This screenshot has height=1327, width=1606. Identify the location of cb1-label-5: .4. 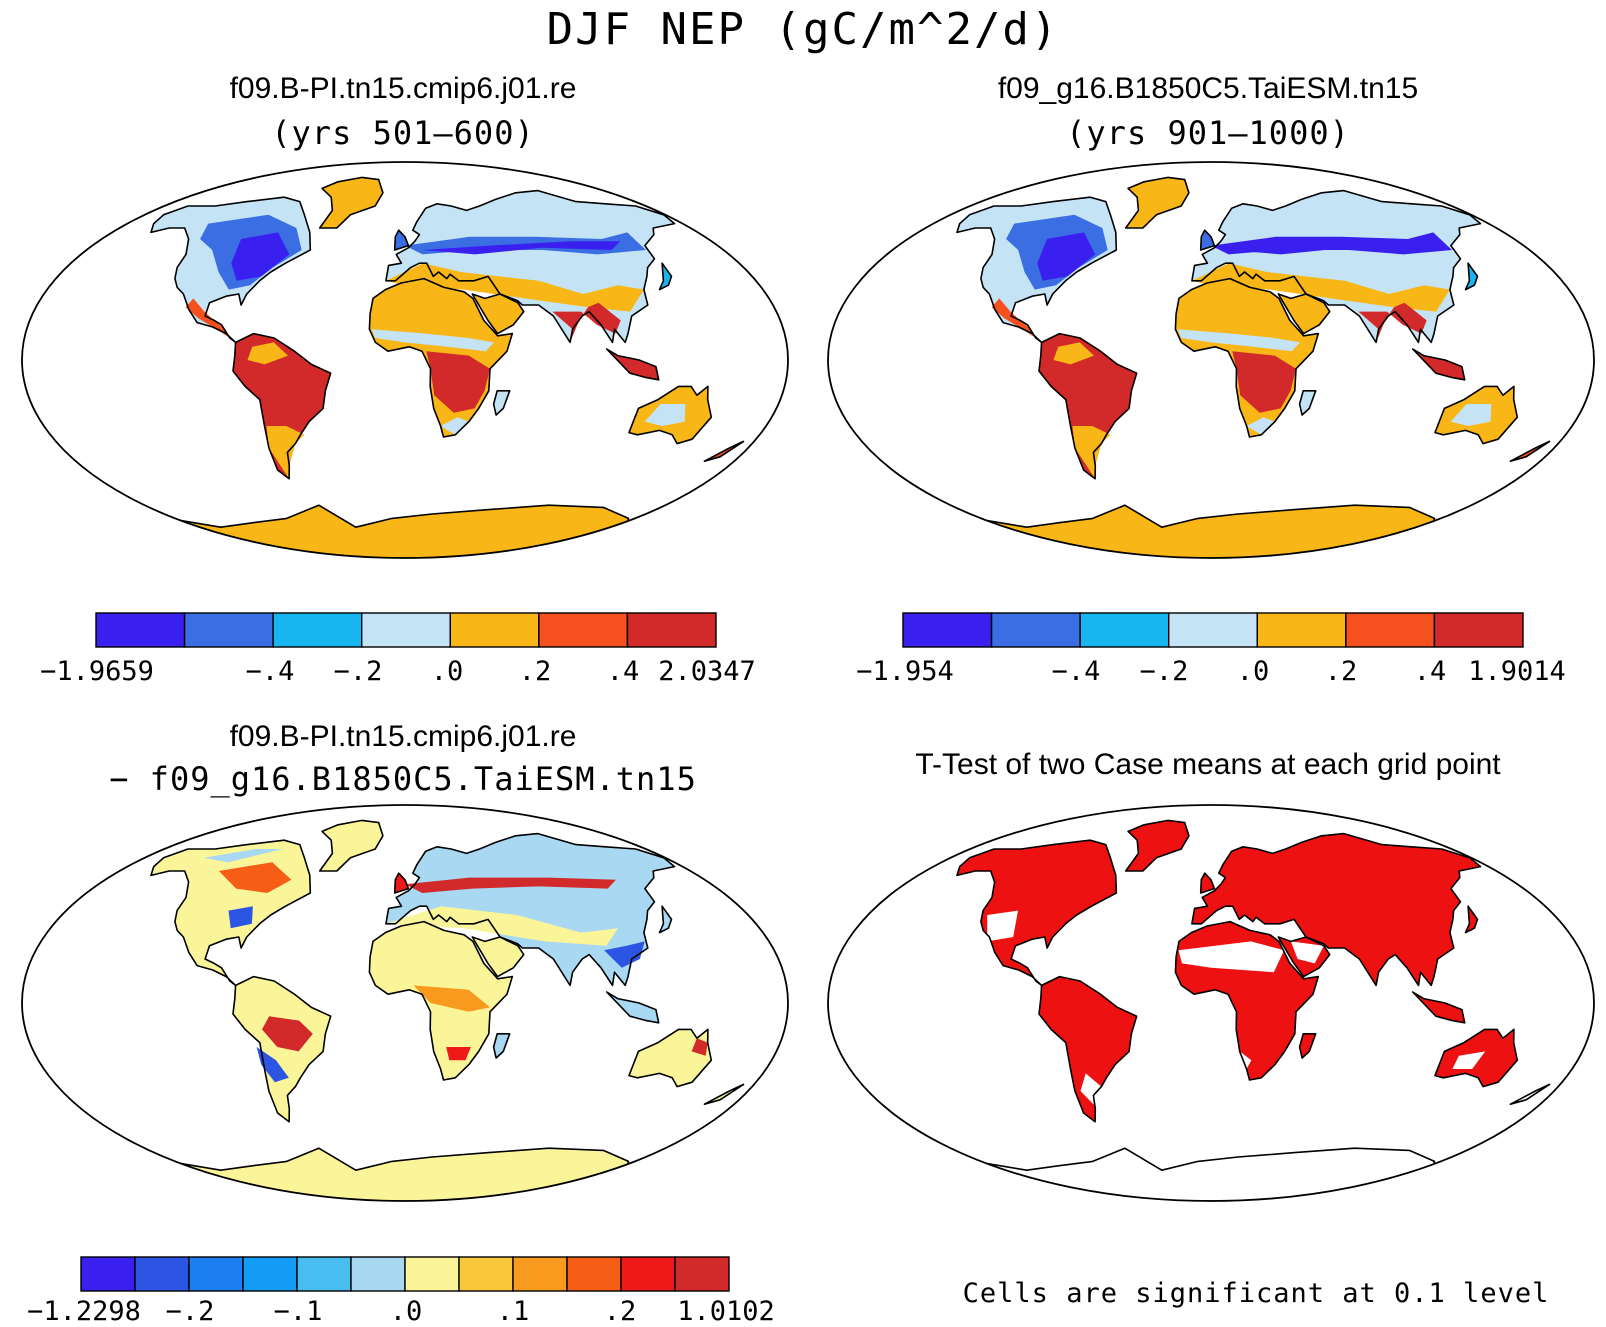
(623, 671).